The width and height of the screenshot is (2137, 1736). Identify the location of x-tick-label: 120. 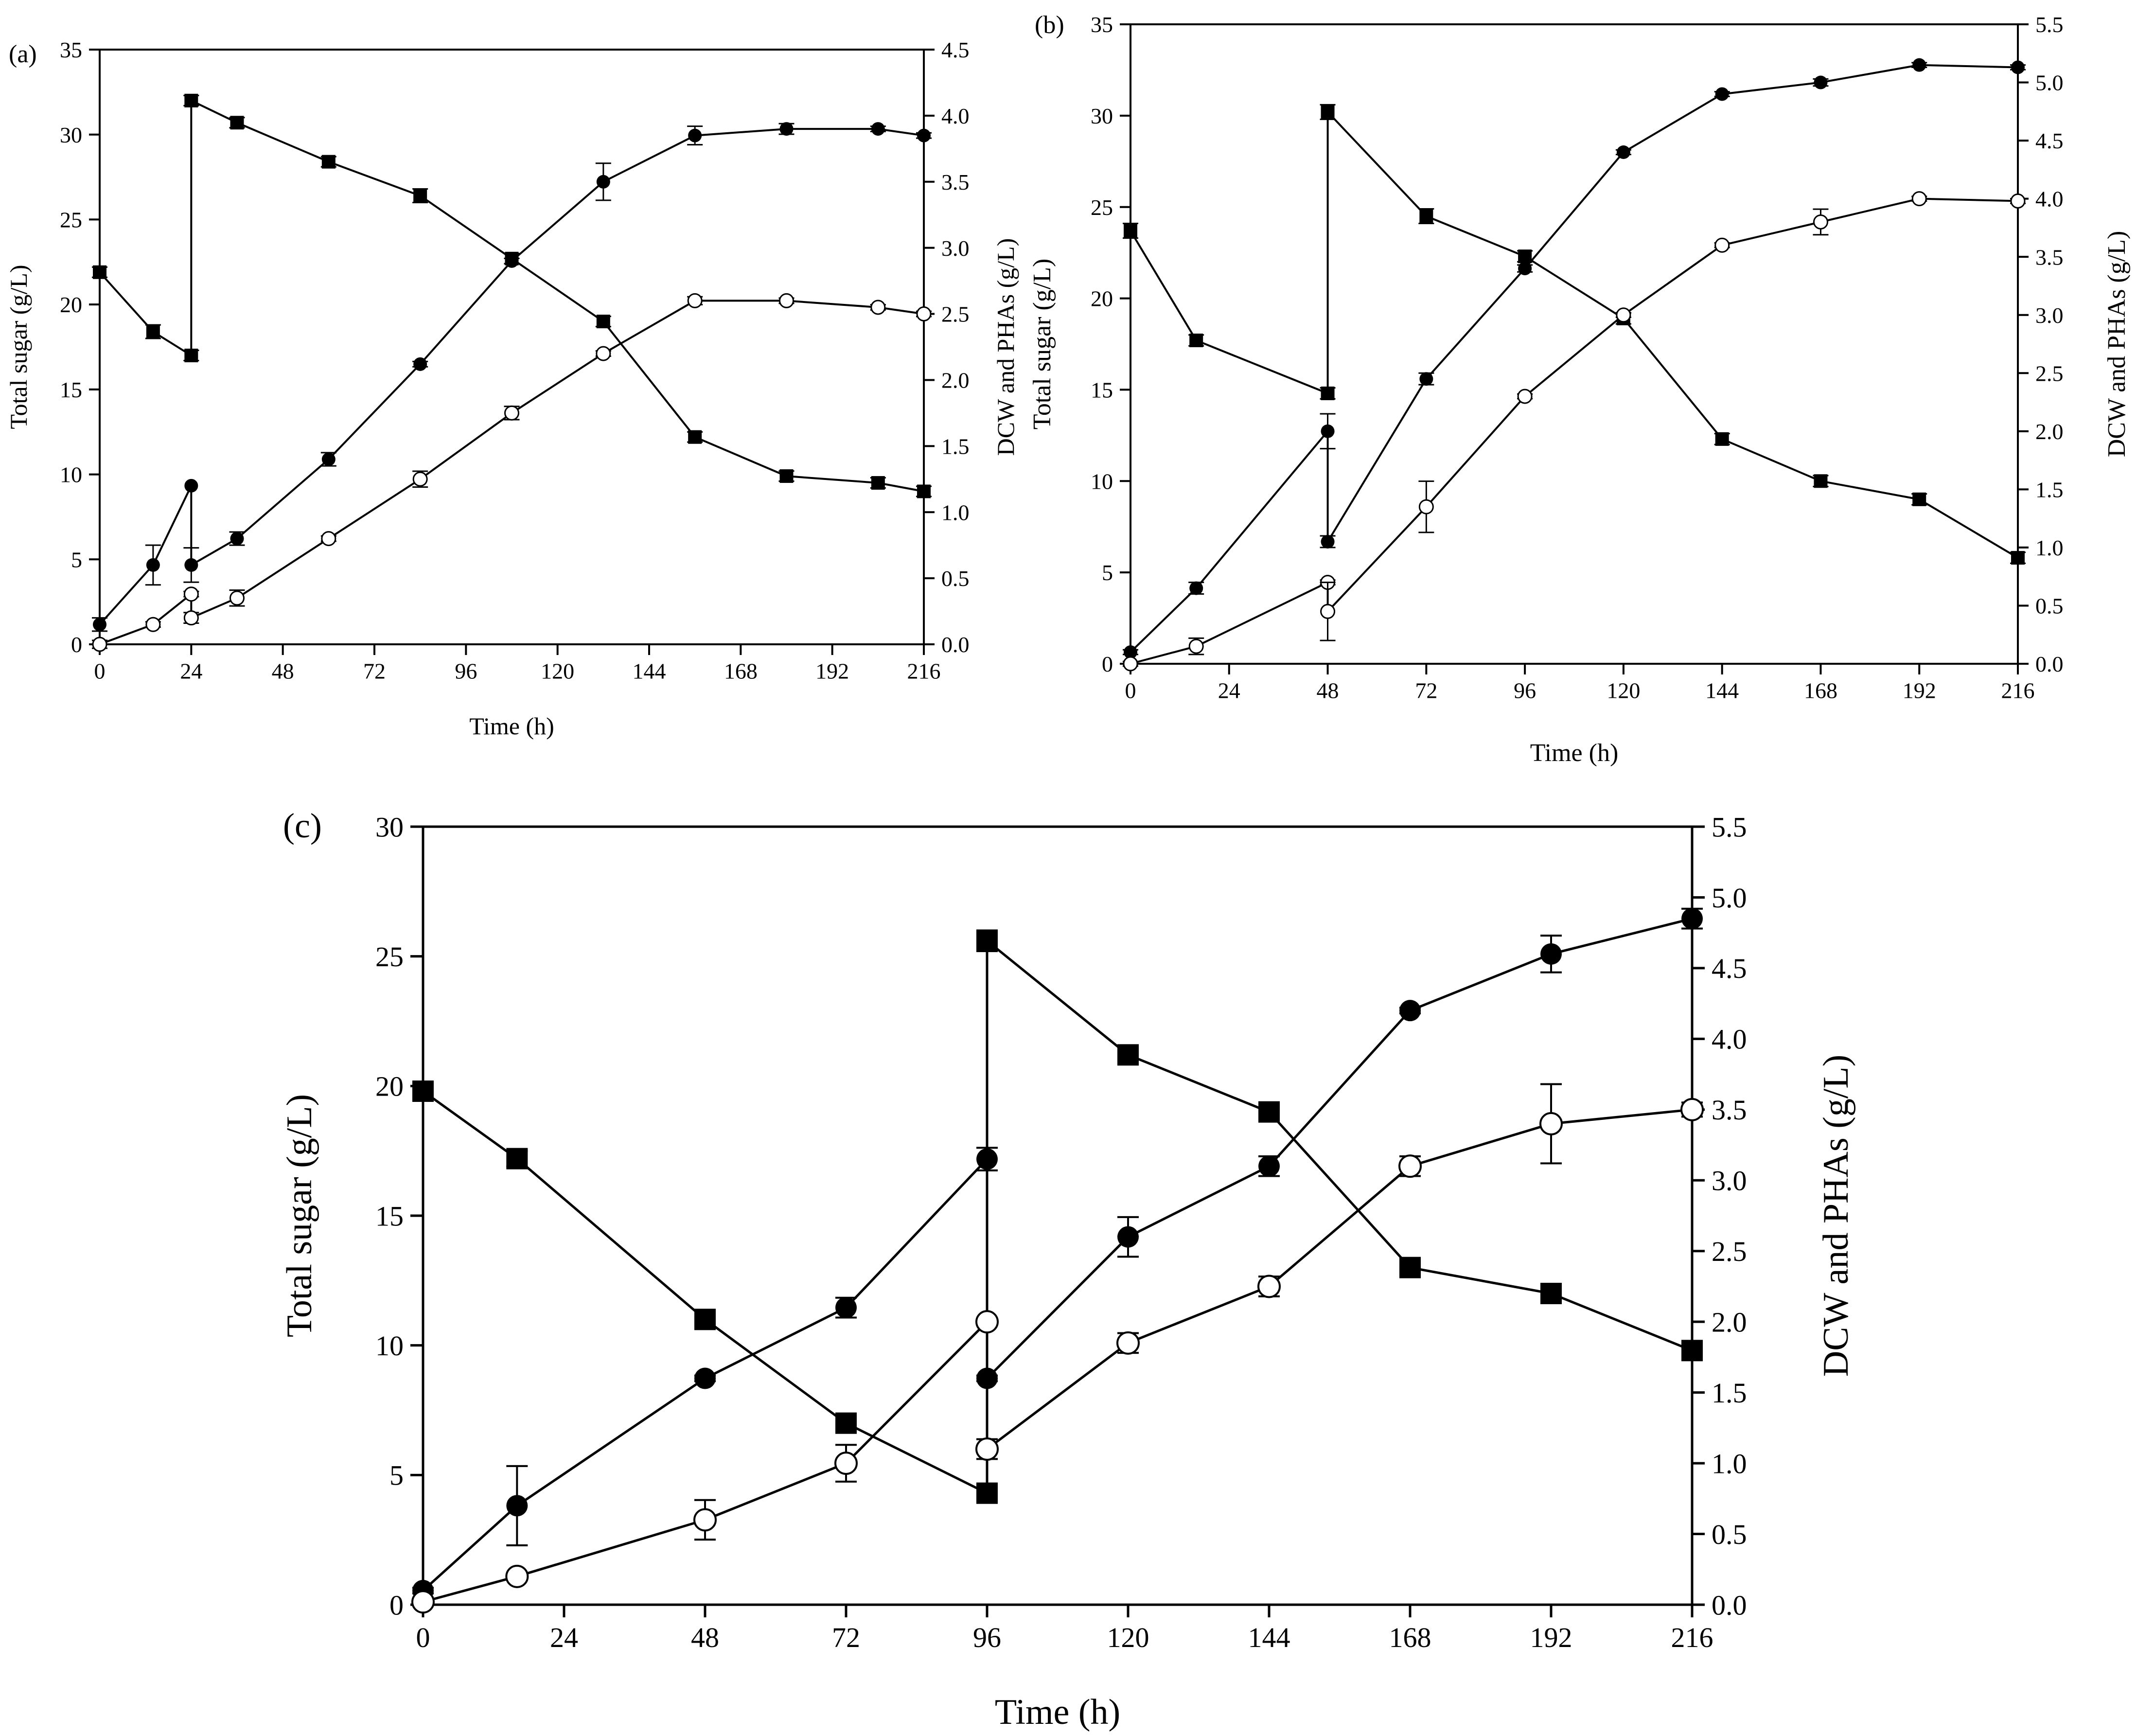
(1623, 690).